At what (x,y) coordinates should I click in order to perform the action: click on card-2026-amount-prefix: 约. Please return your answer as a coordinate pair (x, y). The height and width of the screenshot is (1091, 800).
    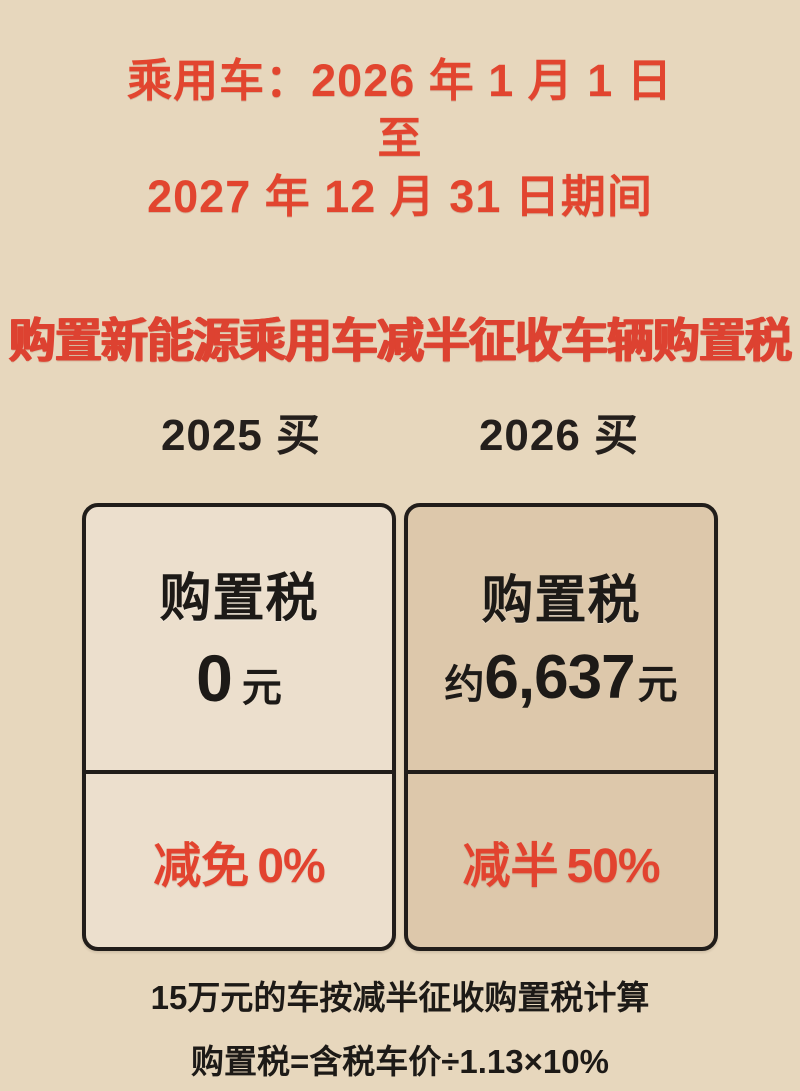
    Looking at the image, I should click on (464, 684).